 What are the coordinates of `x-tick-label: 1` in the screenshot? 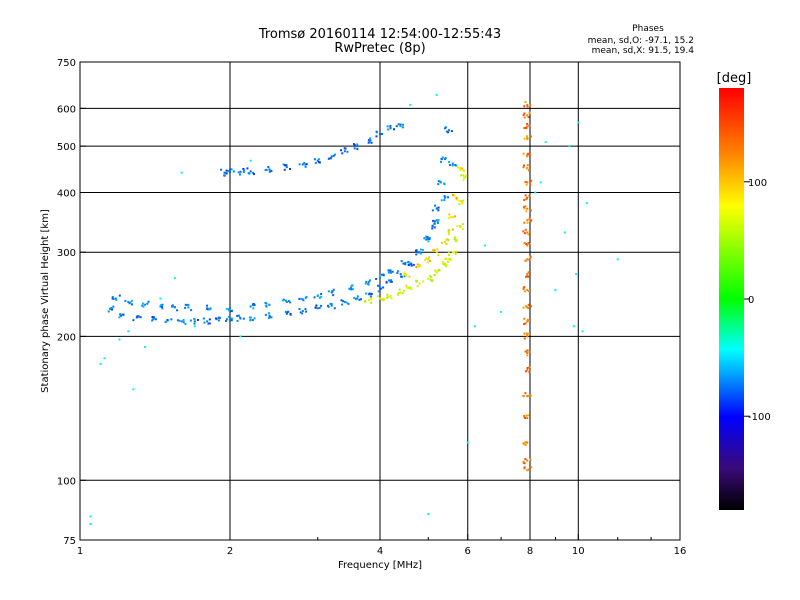 It's located at (80, 551).